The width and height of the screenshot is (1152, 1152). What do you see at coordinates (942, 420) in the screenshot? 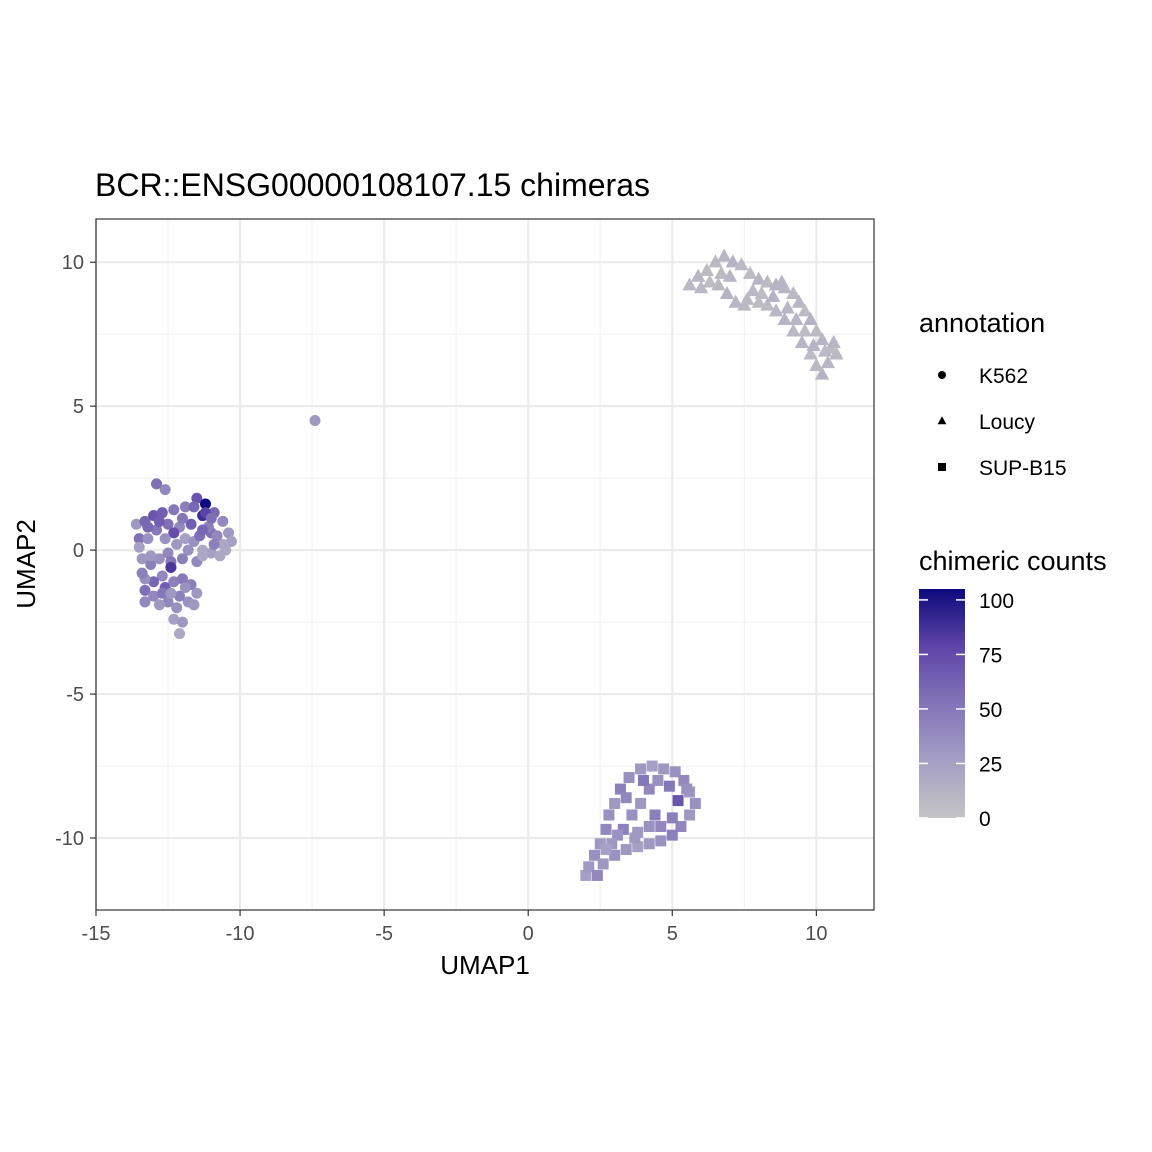
I see `legend-key-triangle` at bounding box center [942, 420].